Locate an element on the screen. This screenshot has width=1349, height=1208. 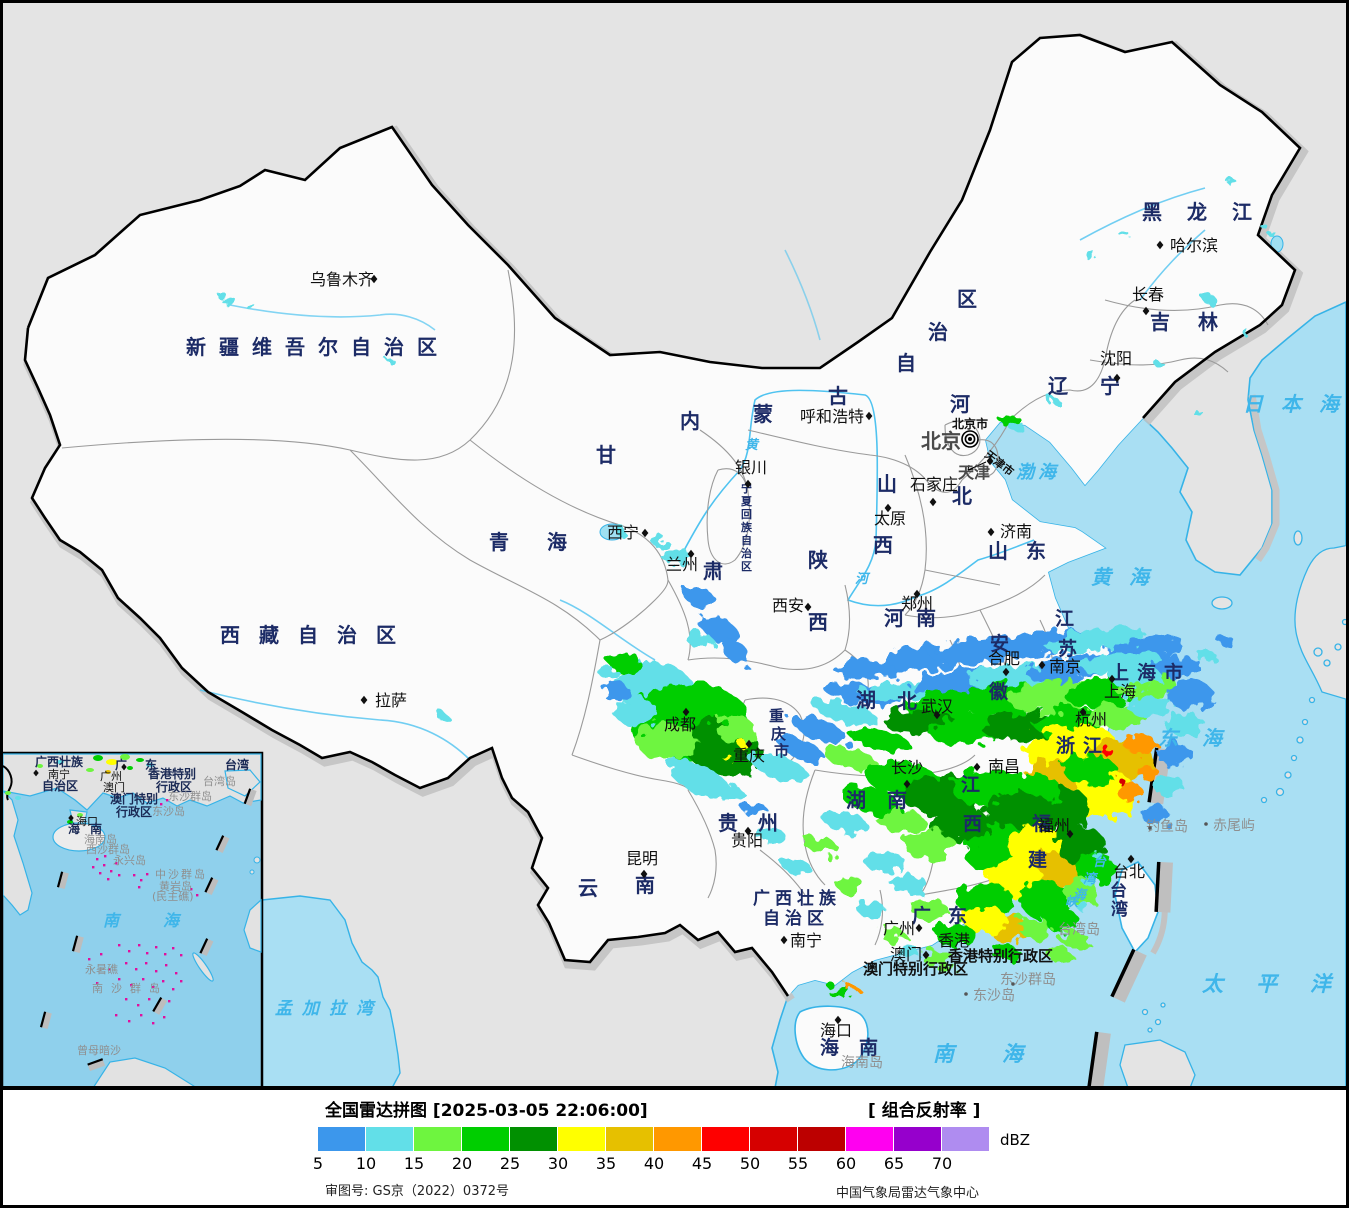
city-label: 成都 is located at coordinates (680, 724).